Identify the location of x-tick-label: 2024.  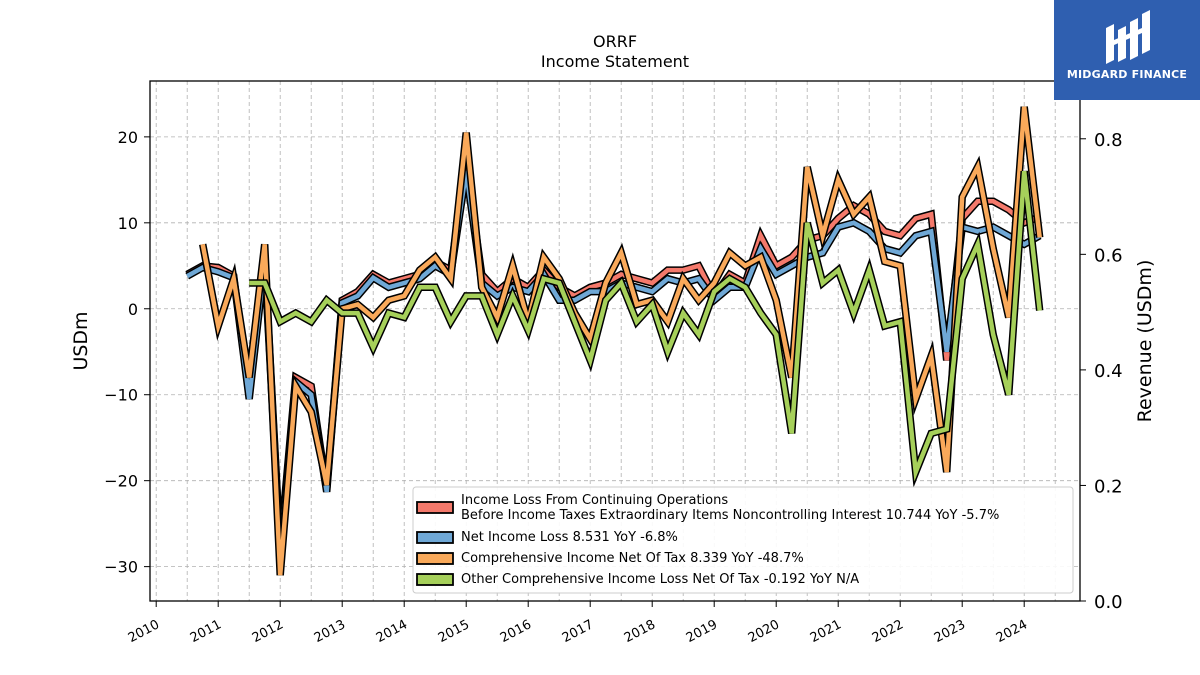
(1012, 631).